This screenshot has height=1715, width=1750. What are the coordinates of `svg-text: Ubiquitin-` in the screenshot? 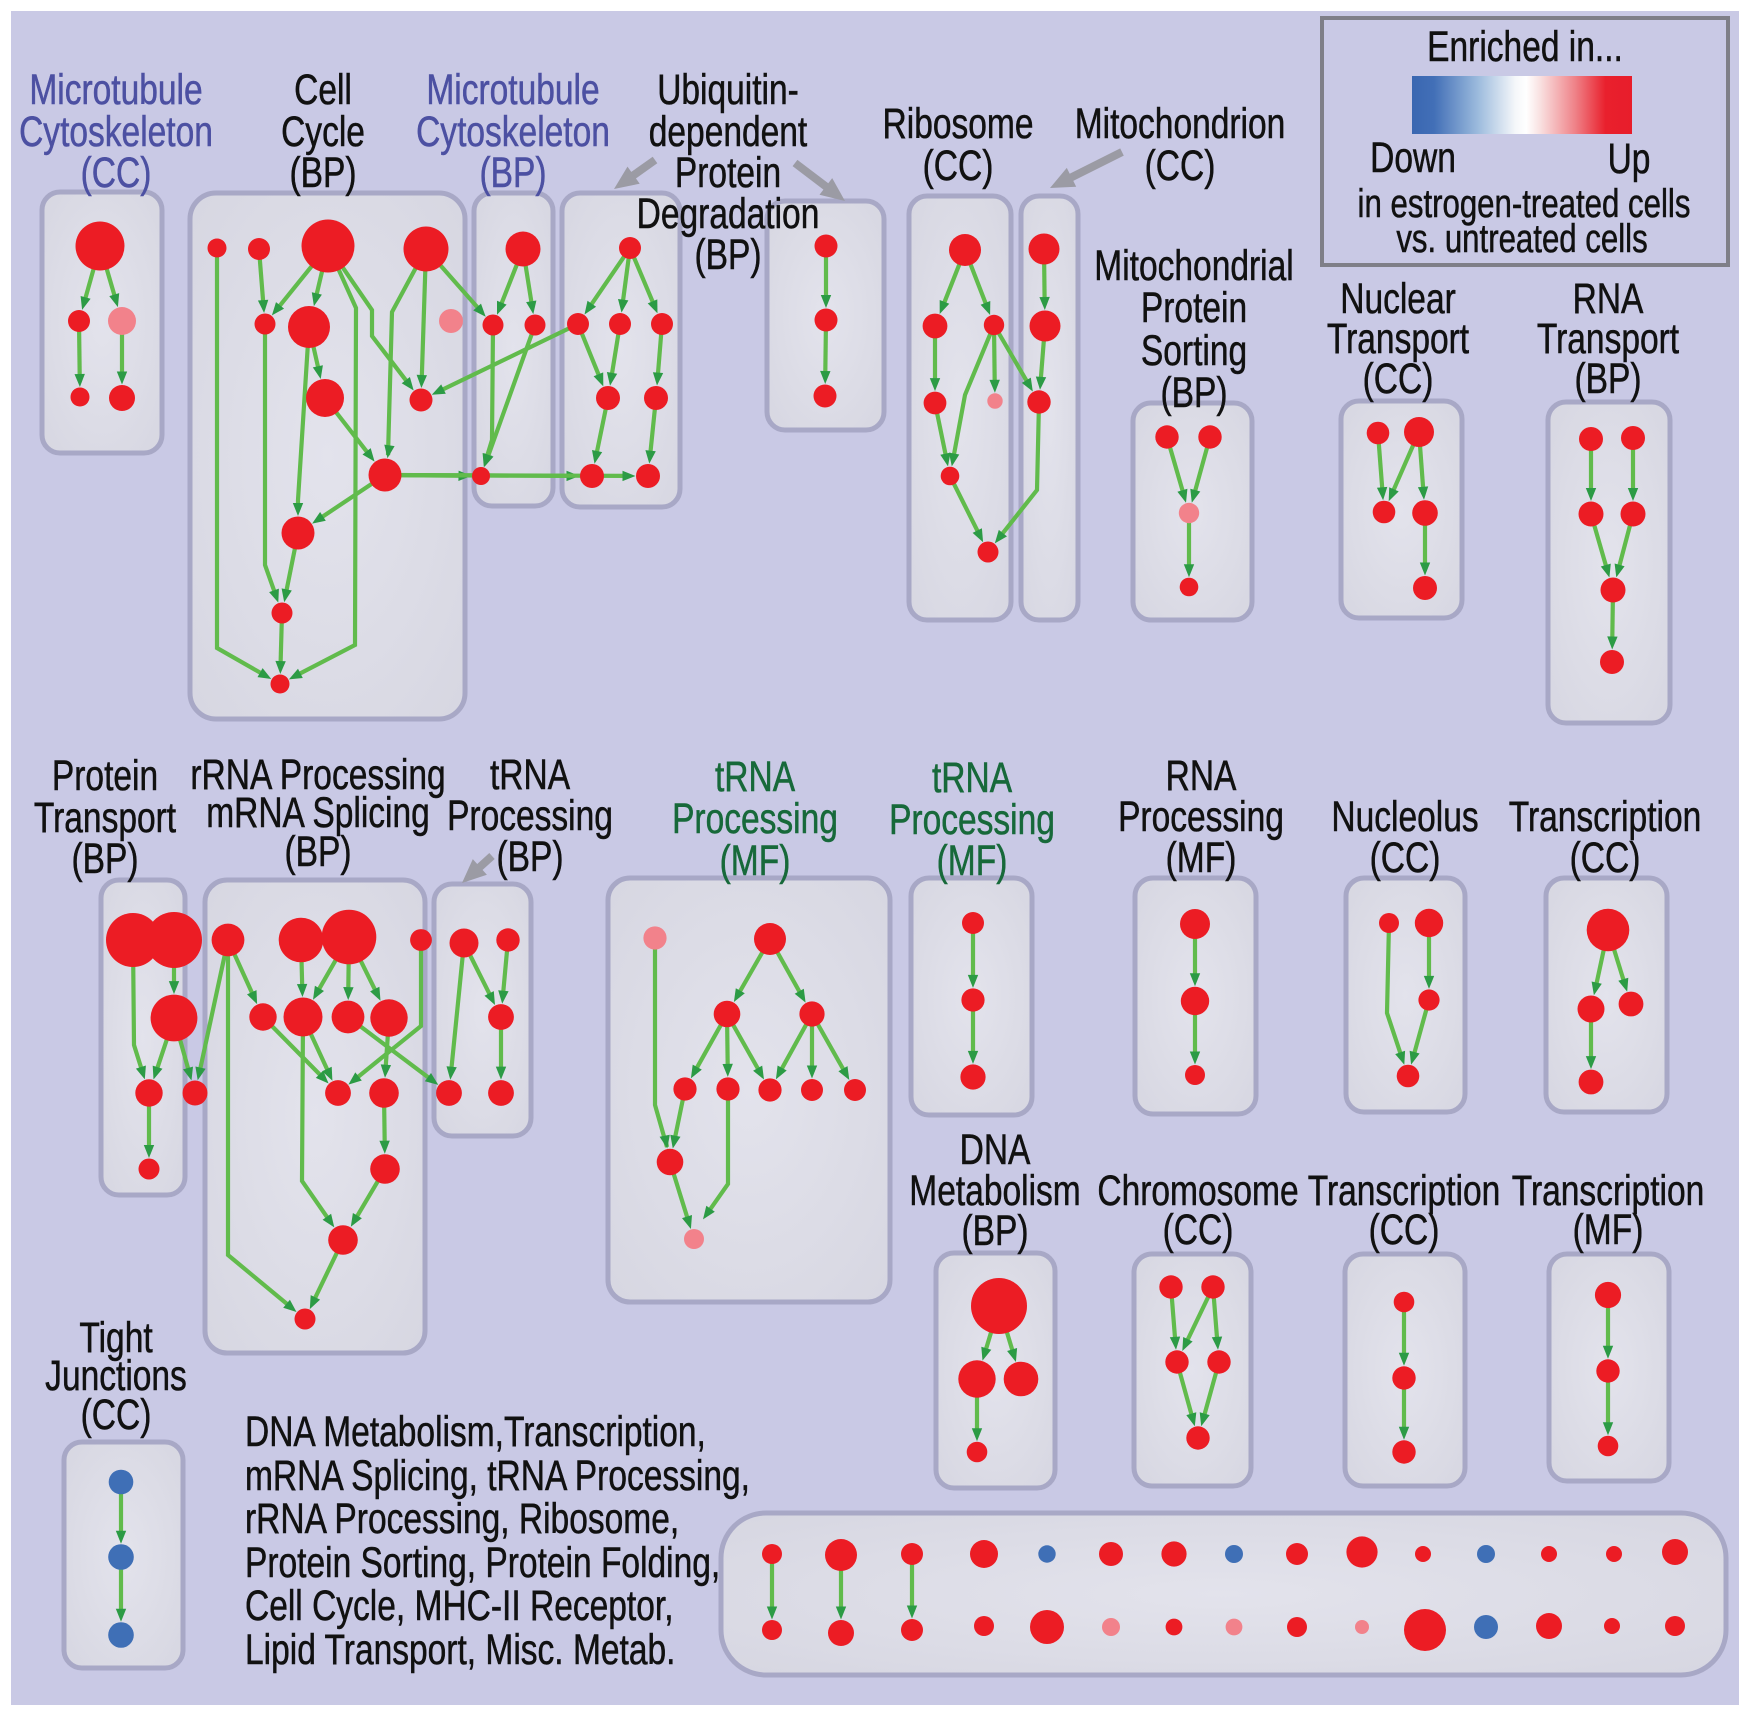 It's located at (728, 90).